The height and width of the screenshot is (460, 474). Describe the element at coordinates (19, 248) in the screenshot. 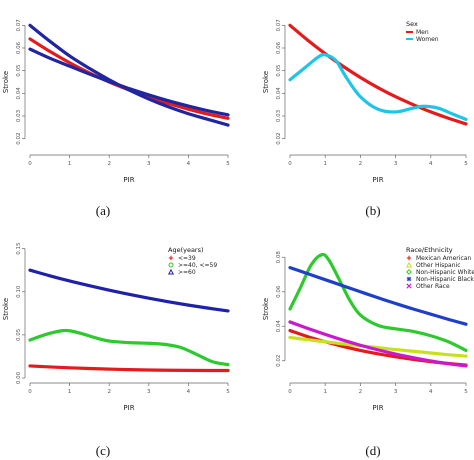

I see `y-tick-label: 0.15` at that location.